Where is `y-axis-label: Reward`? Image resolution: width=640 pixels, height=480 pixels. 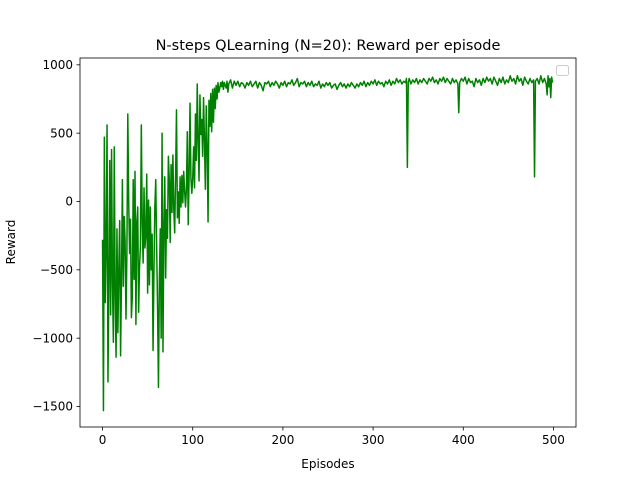
y-axis-label: Reward is located at coordinates (11, 242).